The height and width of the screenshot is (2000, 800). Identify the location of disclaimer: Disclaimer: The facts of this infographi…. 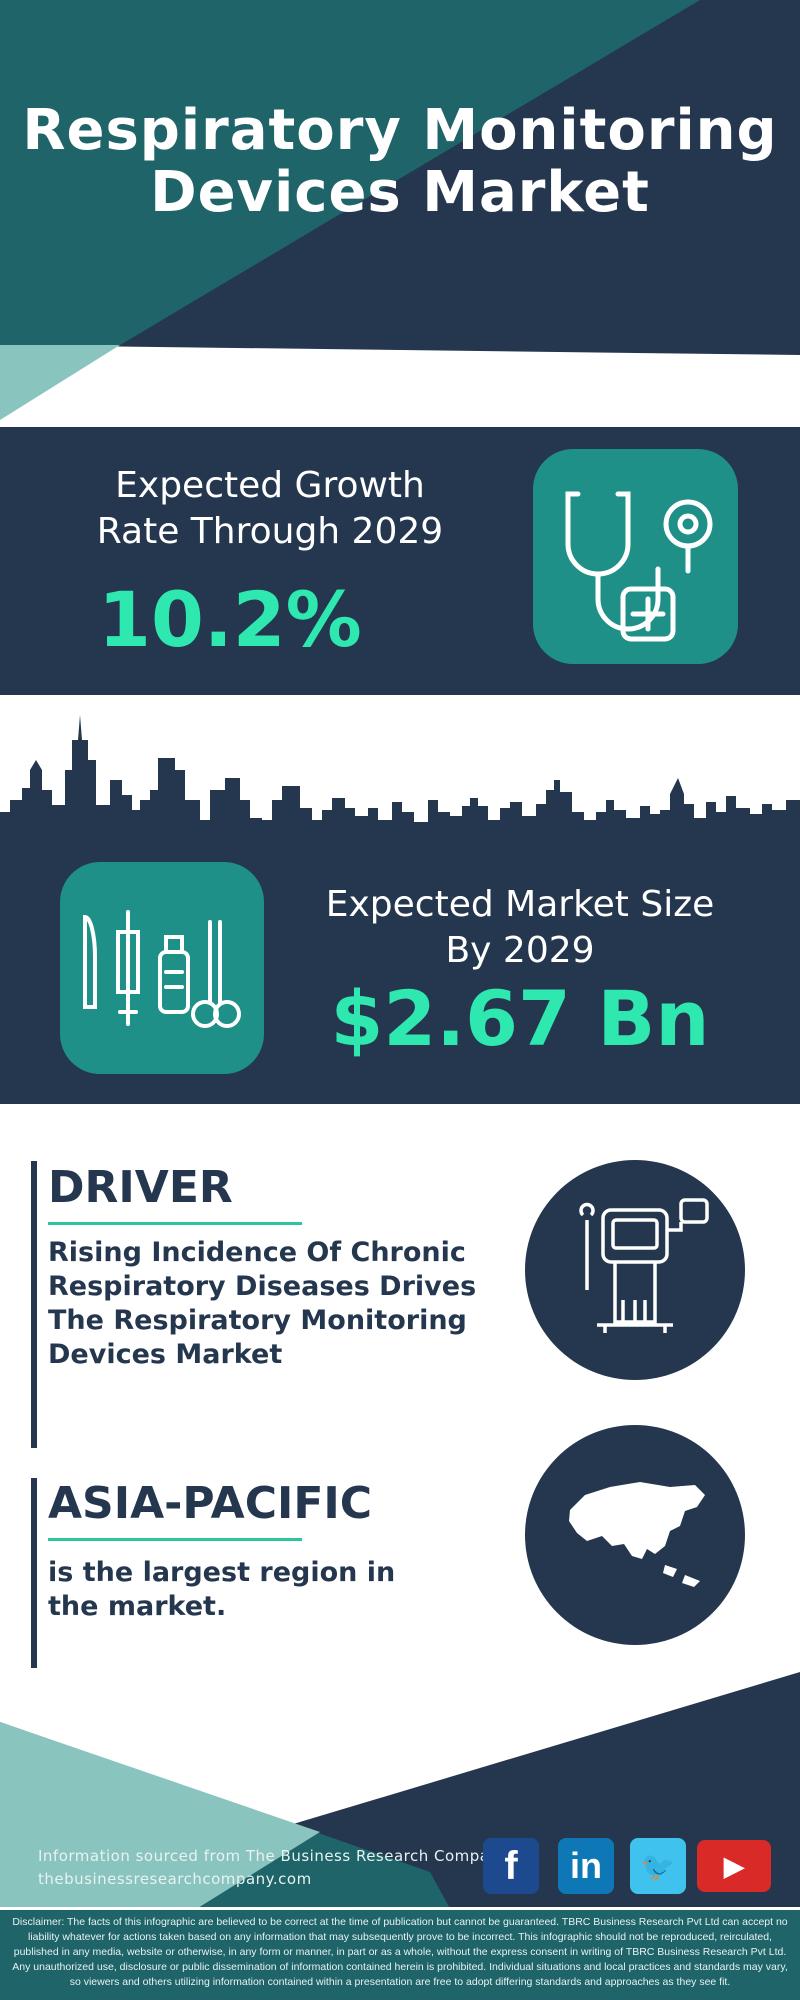
(400, 1952).